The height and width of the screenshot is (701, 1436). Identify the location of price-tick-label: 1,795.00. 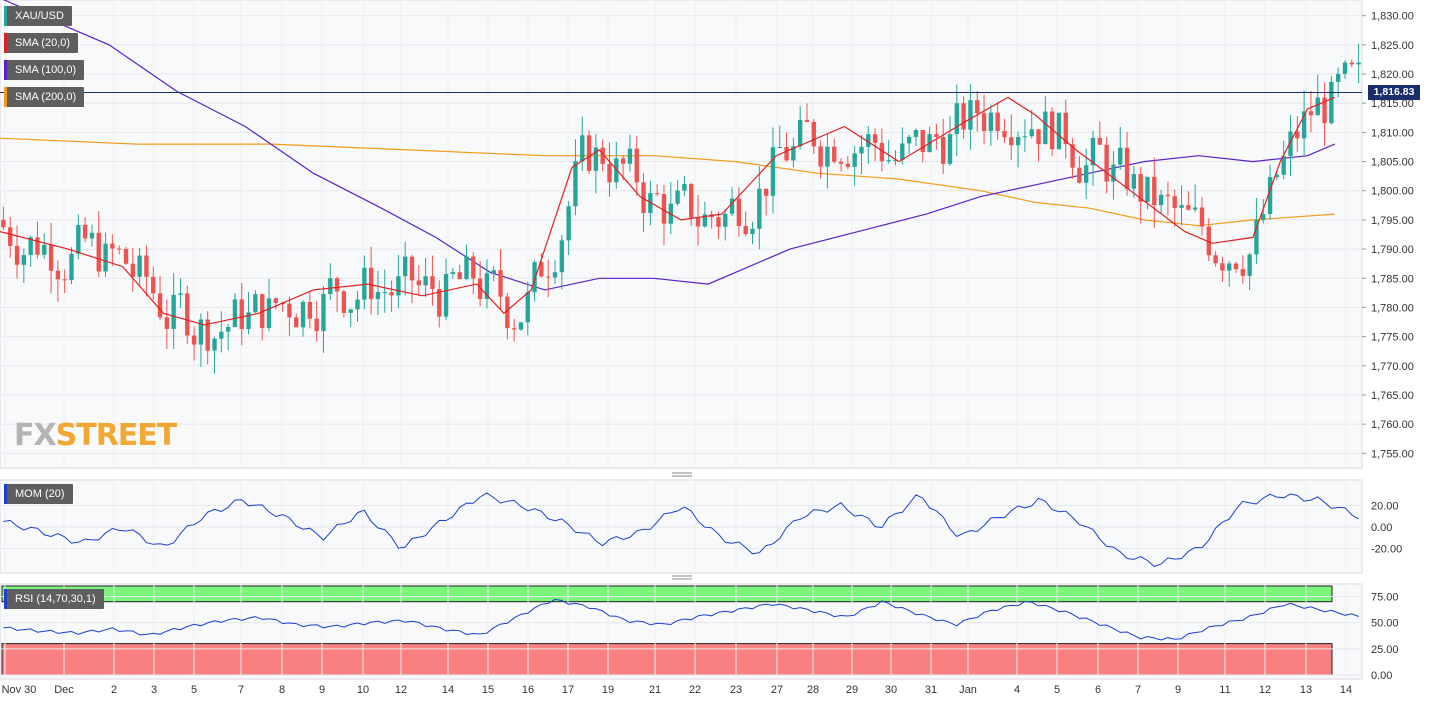
(1392, 221).